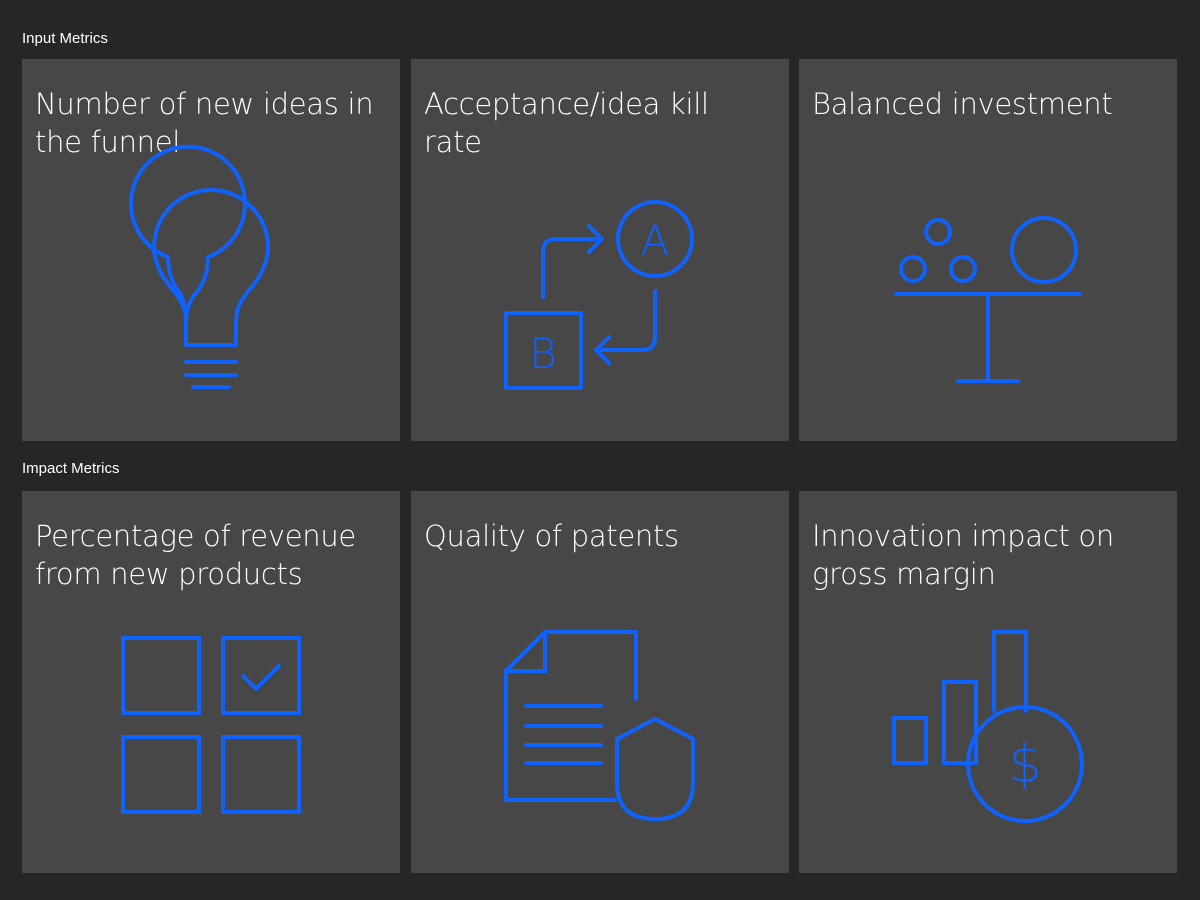 The width and height of the screenshot is (1200, 900). Describe the element at coordinates (566, 123) in the screenshot. I see `card-title: Acceptance/idea kill rate` at that location.